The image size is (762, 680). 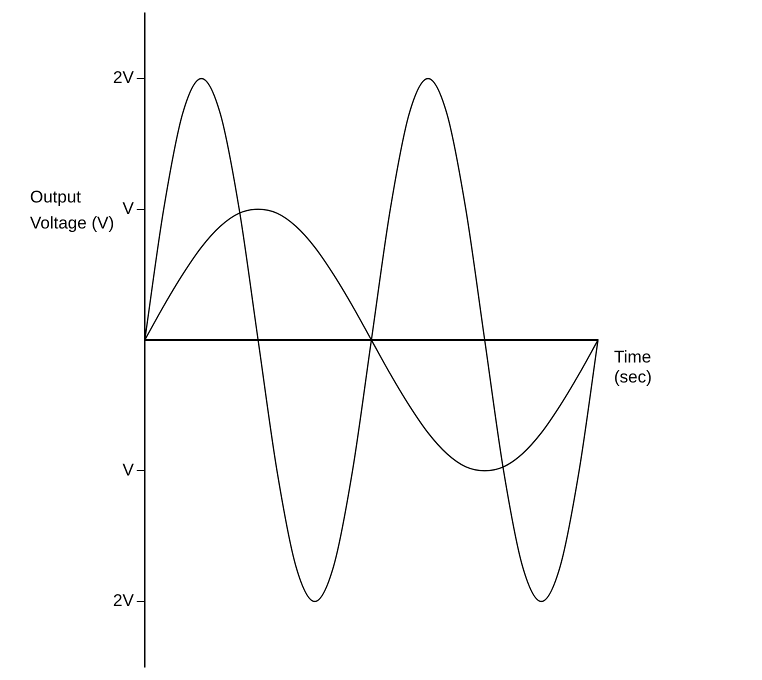 What do you see at coordinates (72, 210) in the screenshot?
I see `y-axis-title: Output Voltage (V)` at bounding box center [72, 210].